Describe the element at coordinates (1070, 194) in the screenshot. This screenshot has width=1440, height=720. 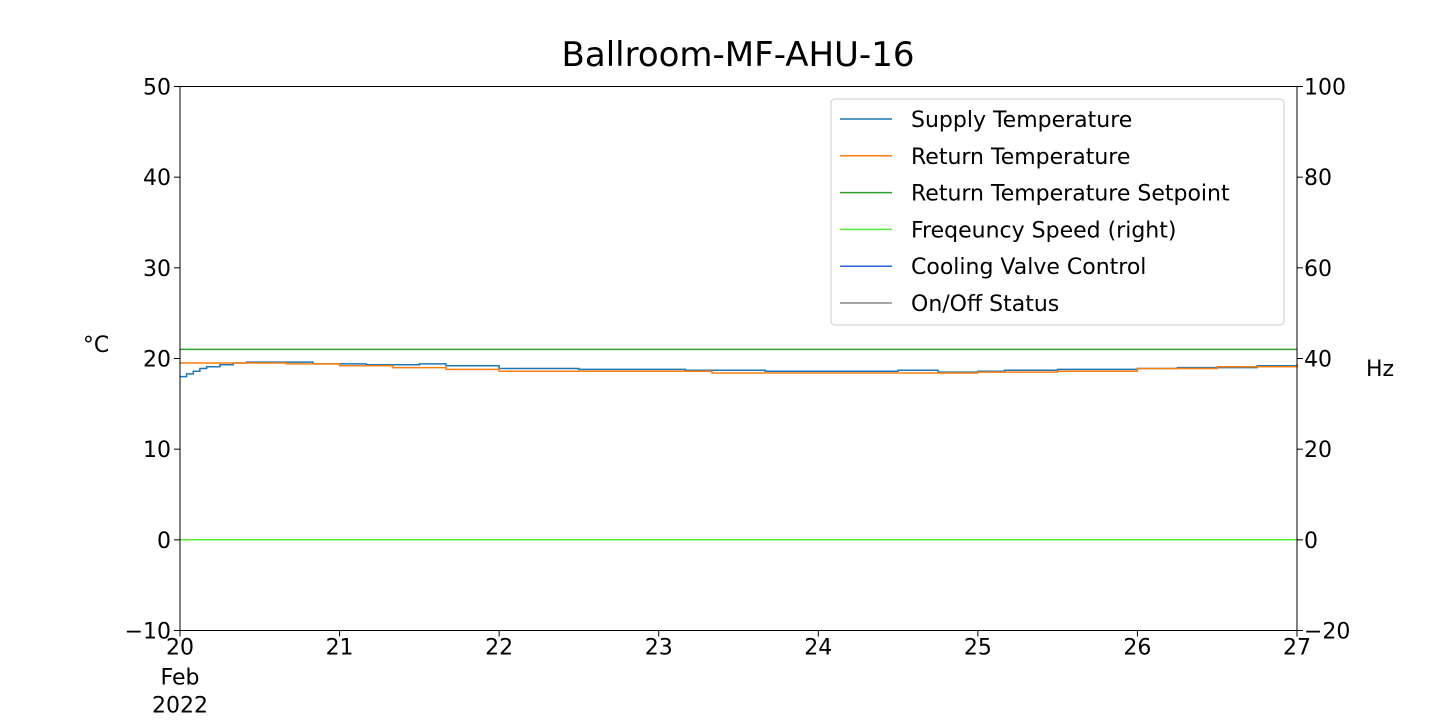
I see `legend-label: Return Temperature Setpoint` at that location.